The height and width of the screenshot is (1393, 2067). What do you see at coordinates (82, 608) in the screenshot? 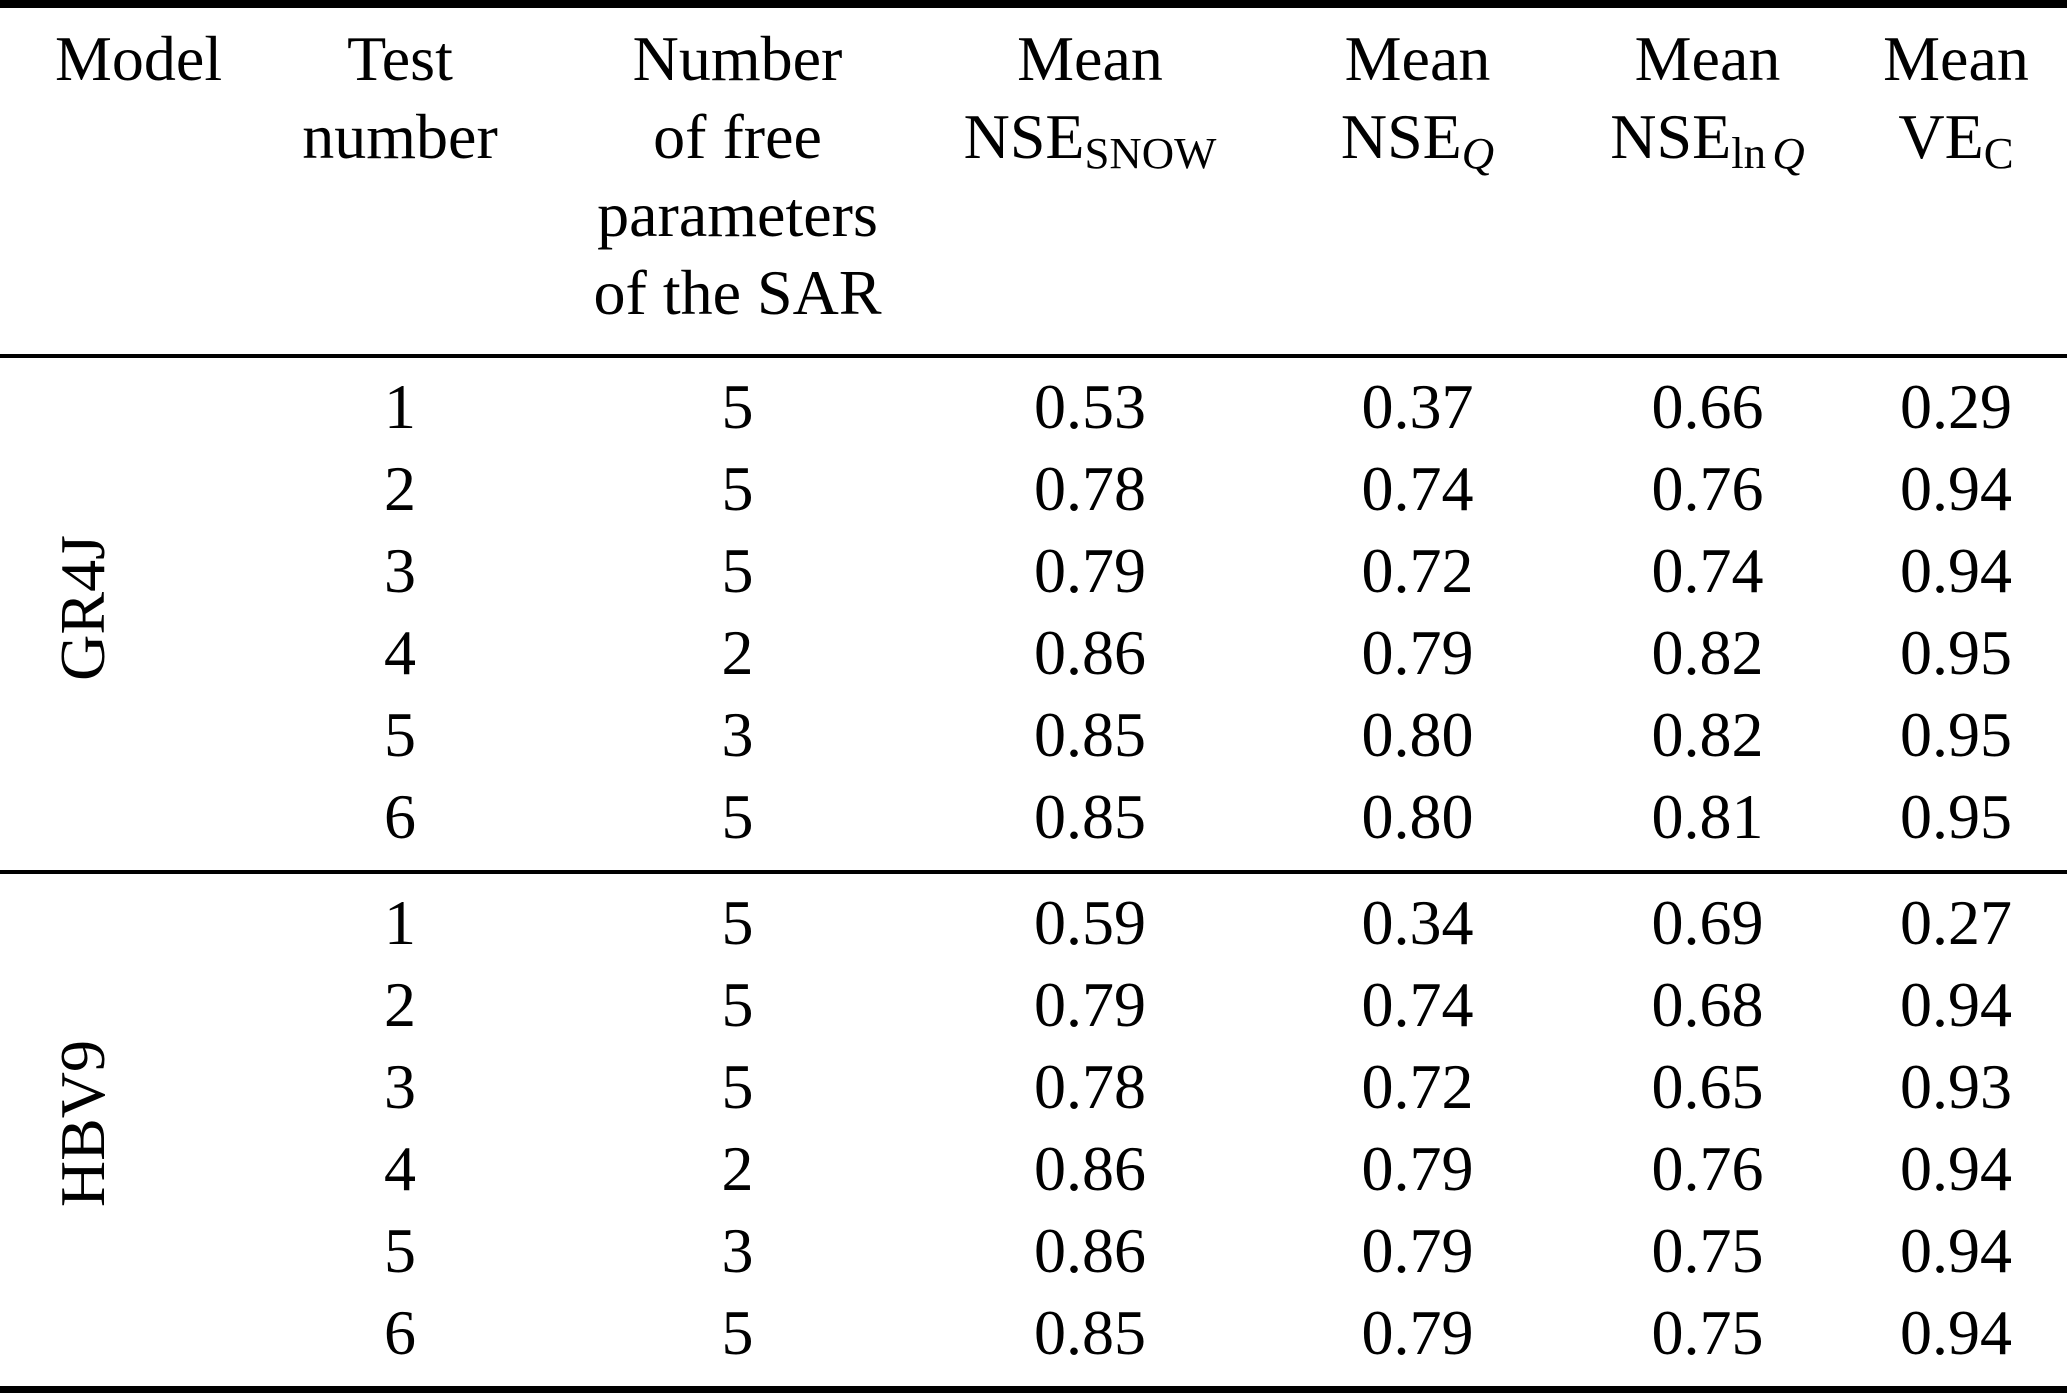
I see `rotated-model-text: GR4J` at bounding box center [82, 608].